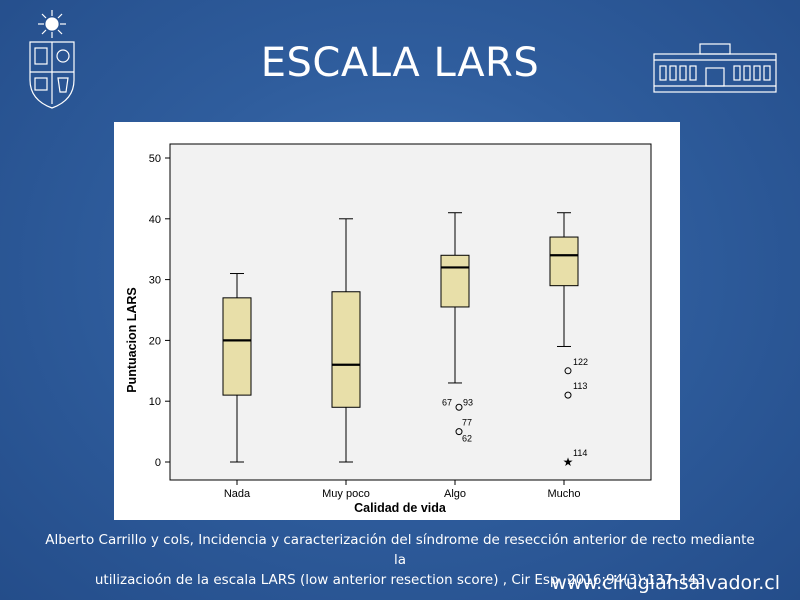 Image resolution: width=800 pixels, height=600 pixels. I want to click on hospital-building-icon, so click(715, 68).